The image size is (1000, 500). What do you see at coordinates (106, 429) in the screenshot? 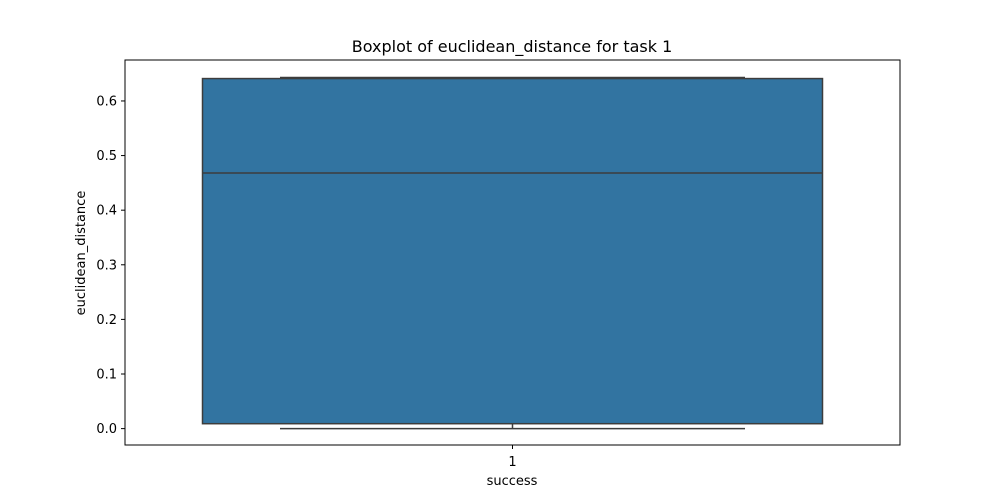
I see `y-tick-label: 0.0` at bounding box center [106, 429].